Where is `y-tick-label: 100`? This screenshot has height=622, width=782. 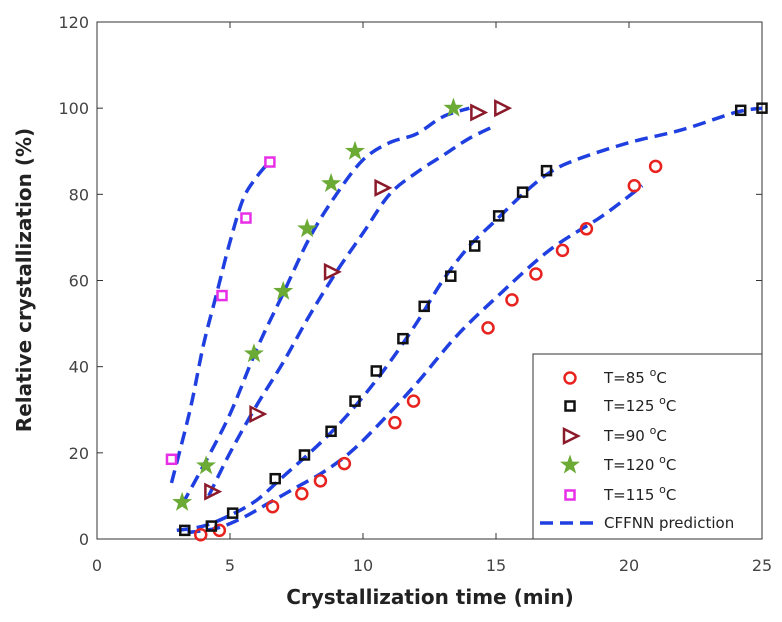 y-tick-label: 100 is located at coordinates (73, 108).